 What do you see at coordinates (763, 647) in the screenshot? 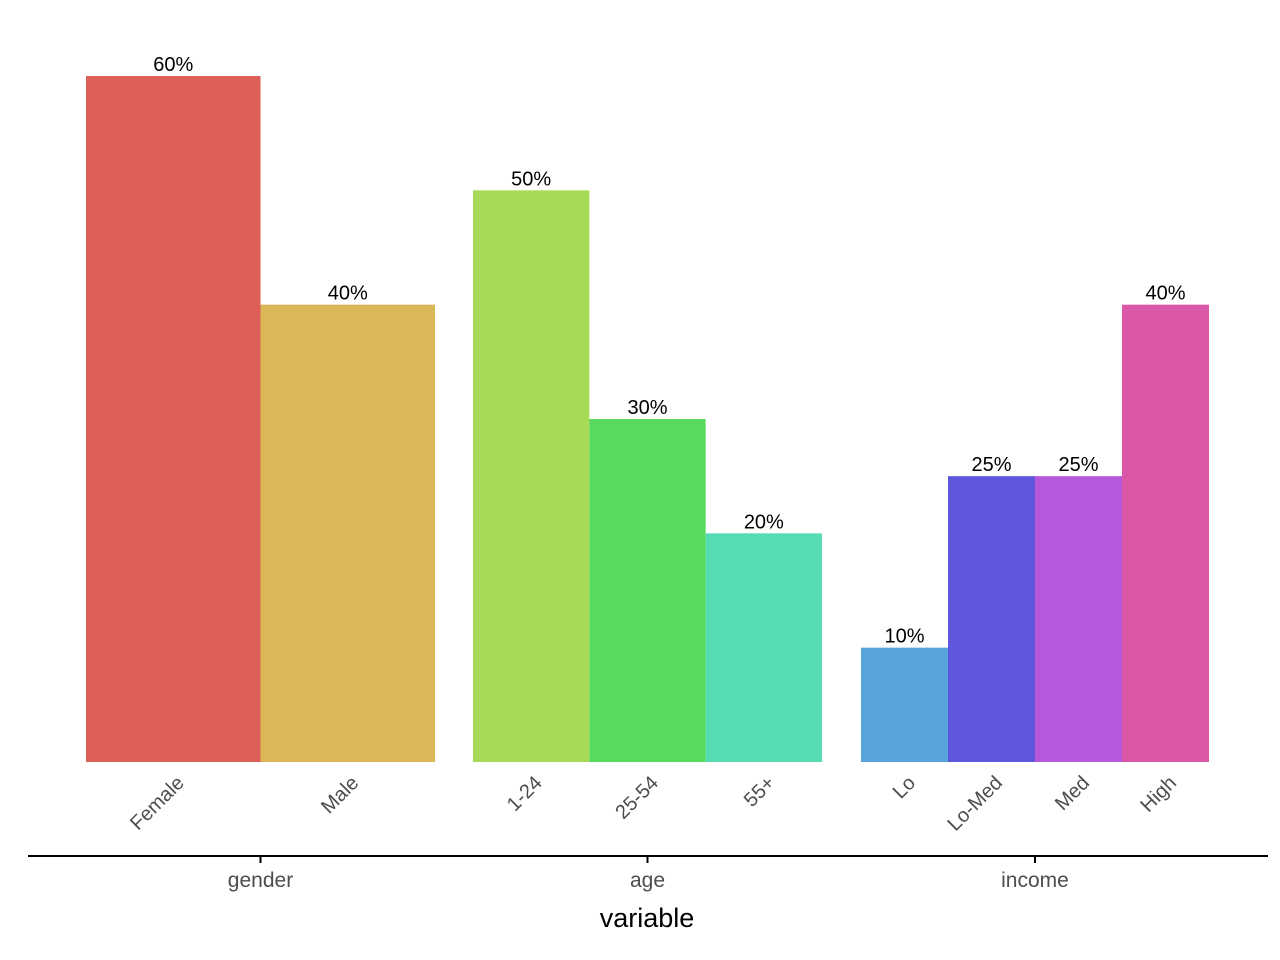
I see `bar-age-55-` at bounding box center [763, 647].